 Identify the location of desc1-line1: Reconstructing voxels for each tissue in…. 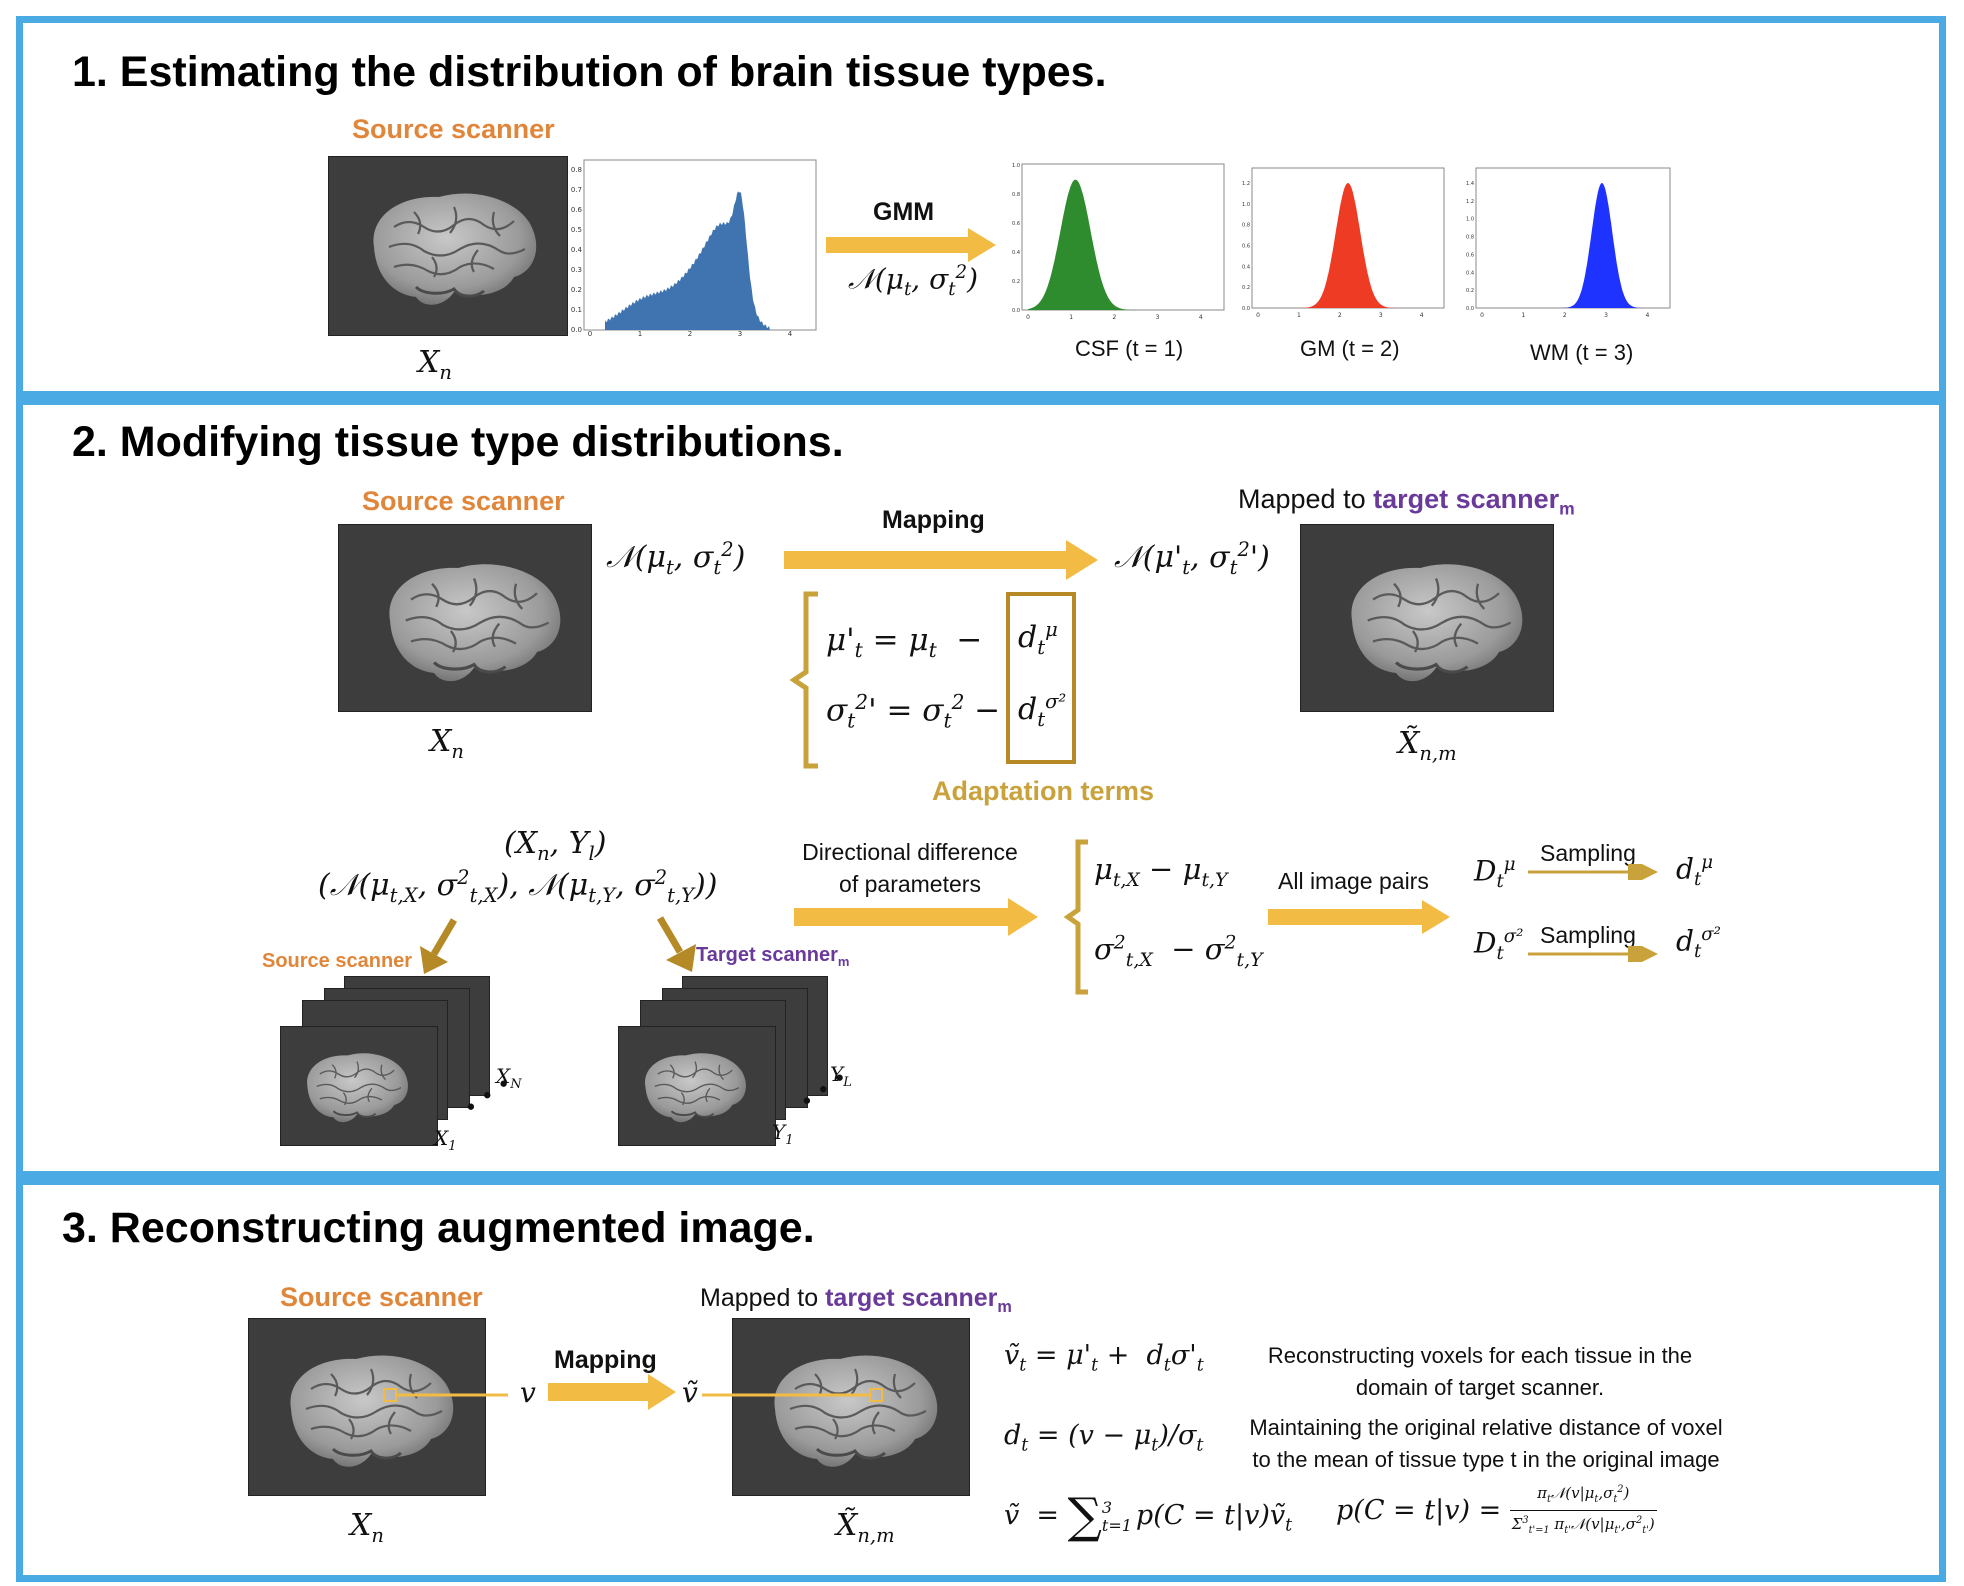
(1480, 1355).